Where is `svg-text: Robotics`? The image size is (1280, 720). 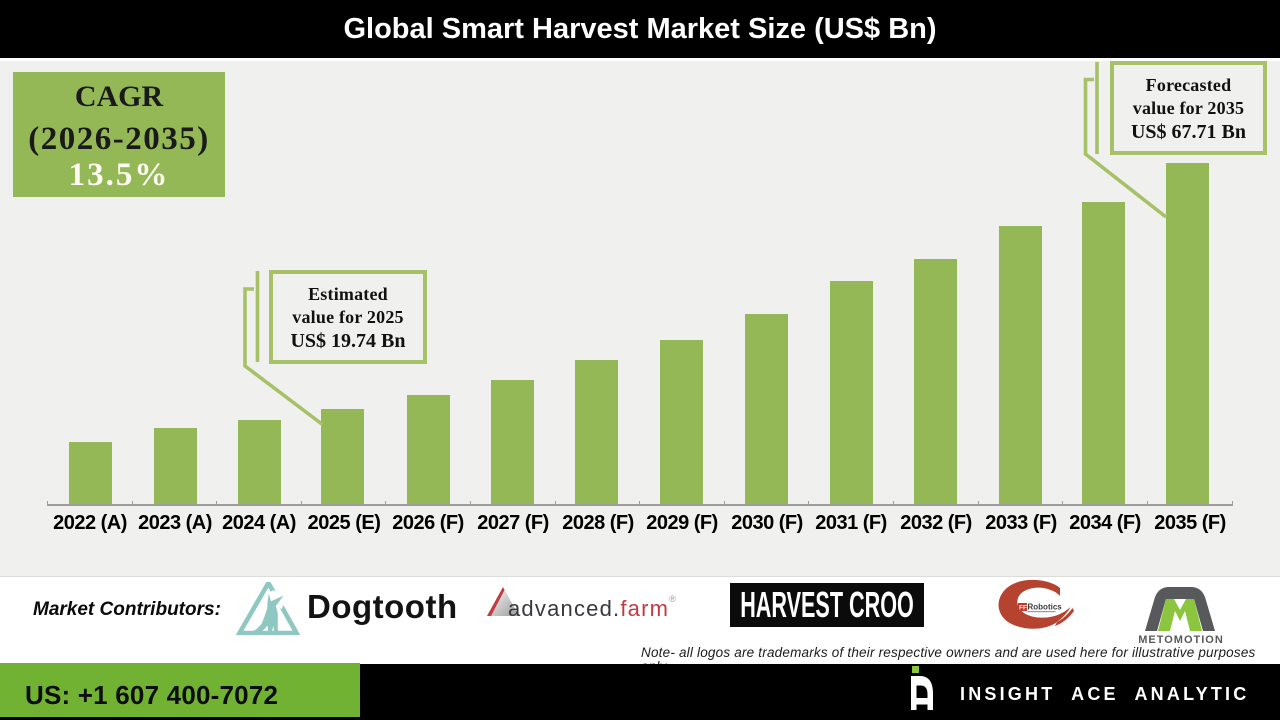
svg-text: Robotics is located at coordinates (1045, 607).